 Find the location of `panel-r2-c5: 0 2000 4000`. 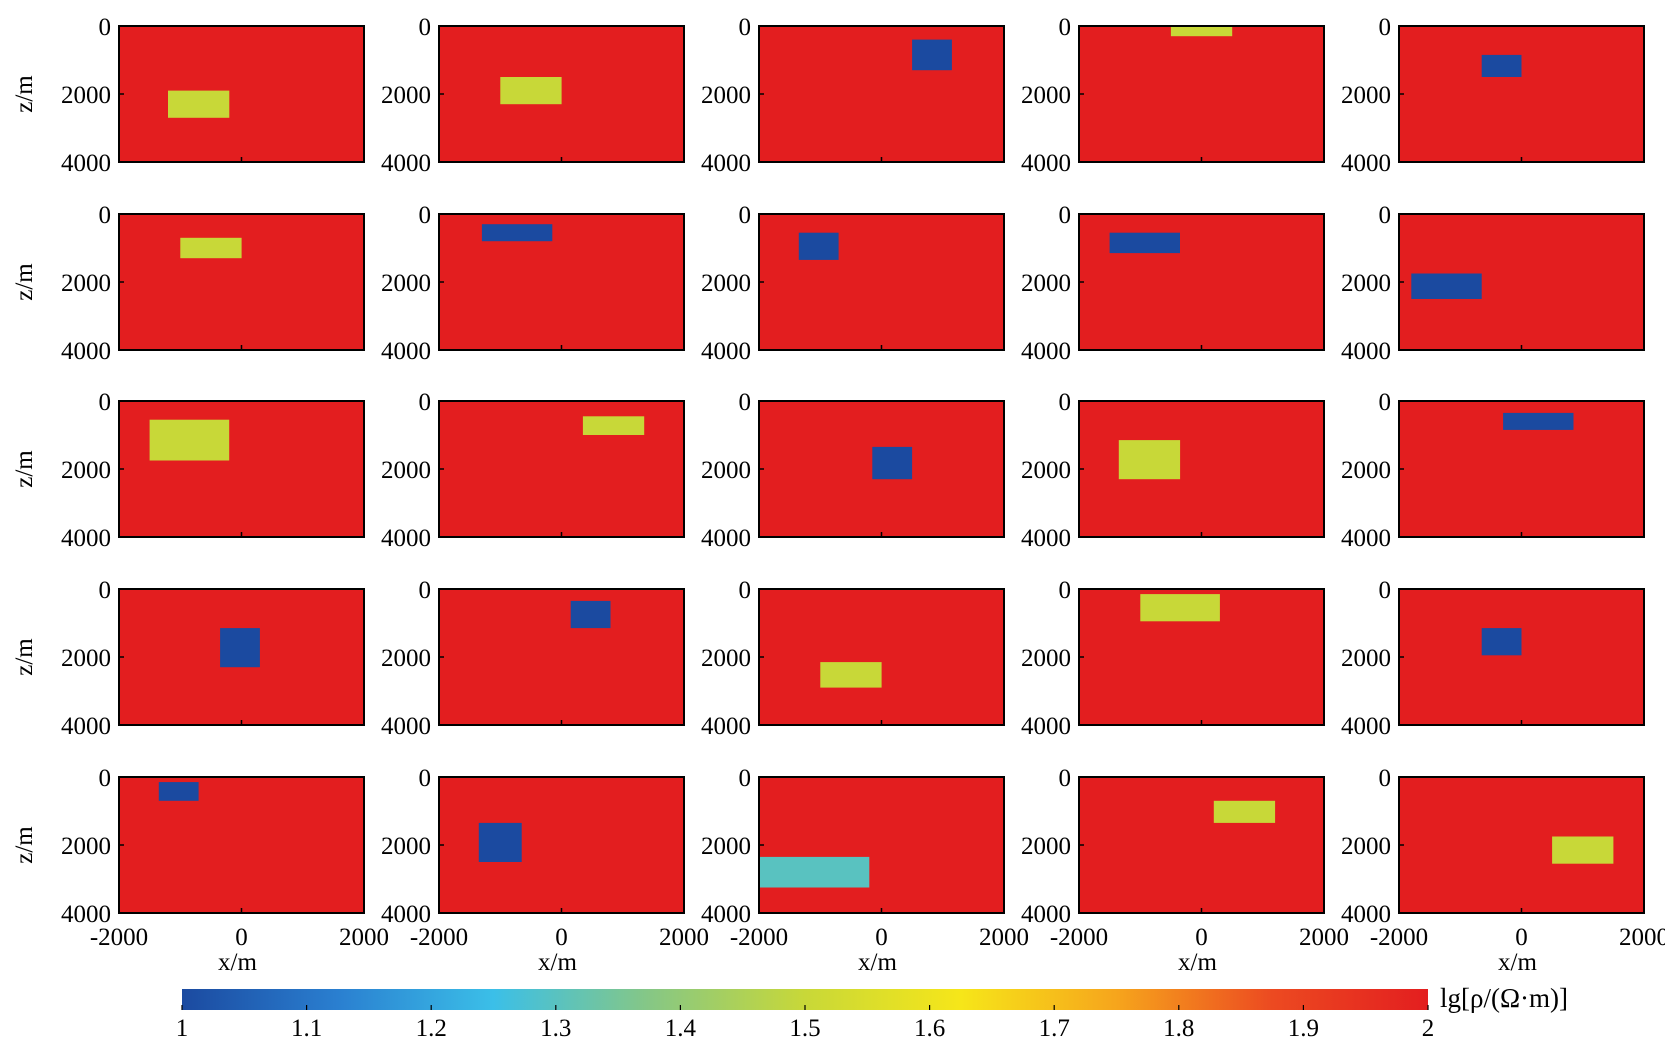

panel-r2-c5: 0 2000 4000 is located at coordinates (1493, 283).